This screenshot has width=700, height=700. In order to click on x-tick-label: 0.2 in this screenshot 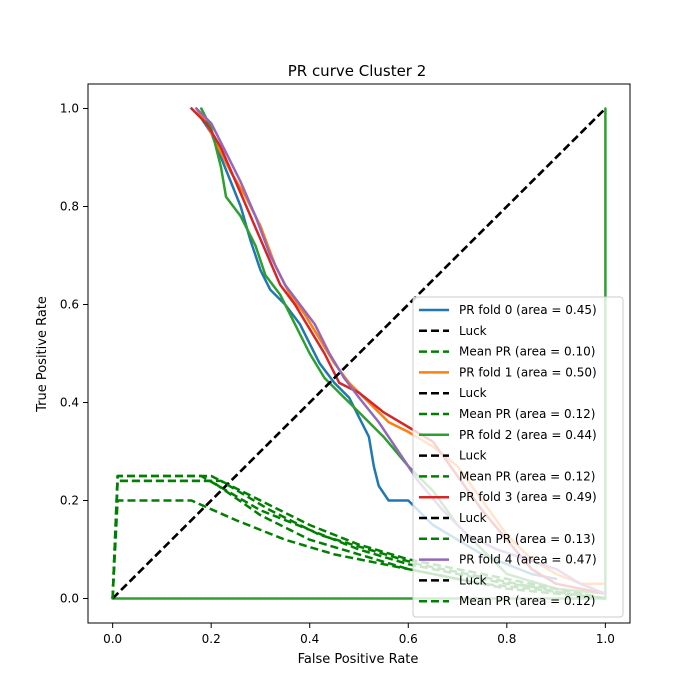, I will do `click(211, 639)`.